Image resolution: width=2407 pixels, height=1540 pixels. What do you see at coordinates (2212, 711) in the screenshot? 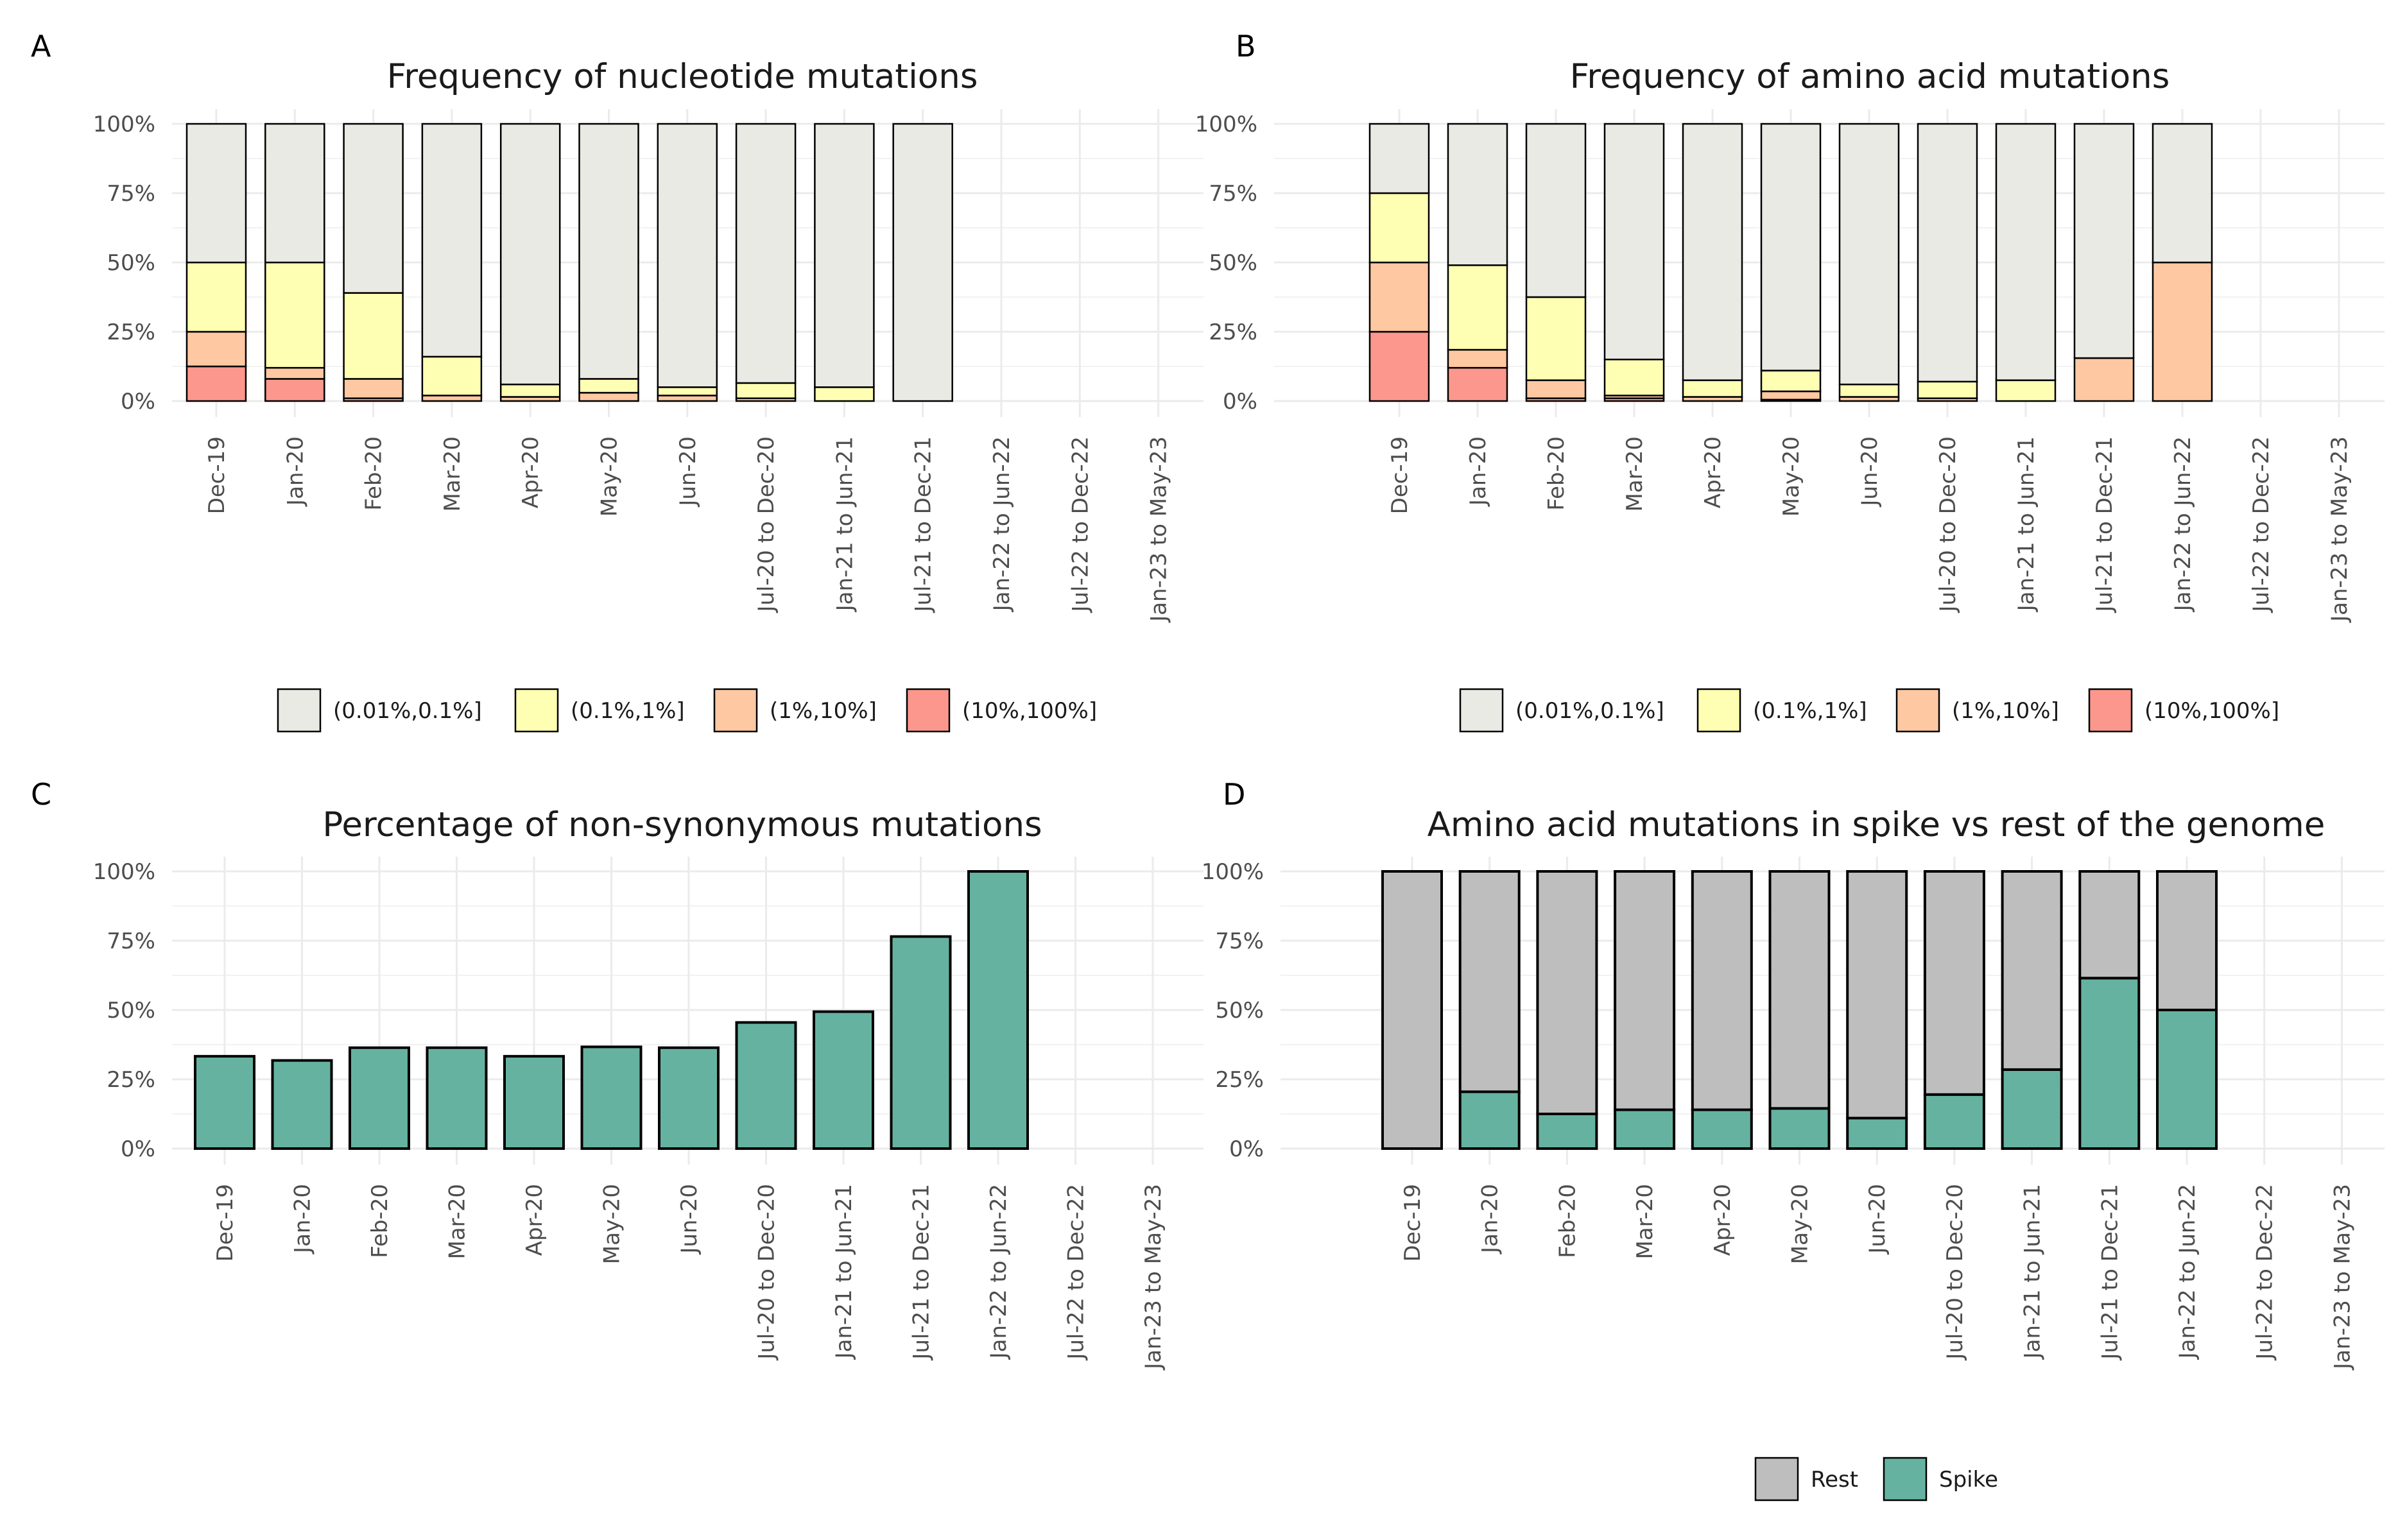
I see `legend-label: (10%,100%]` at bounding box center [2212, 711].